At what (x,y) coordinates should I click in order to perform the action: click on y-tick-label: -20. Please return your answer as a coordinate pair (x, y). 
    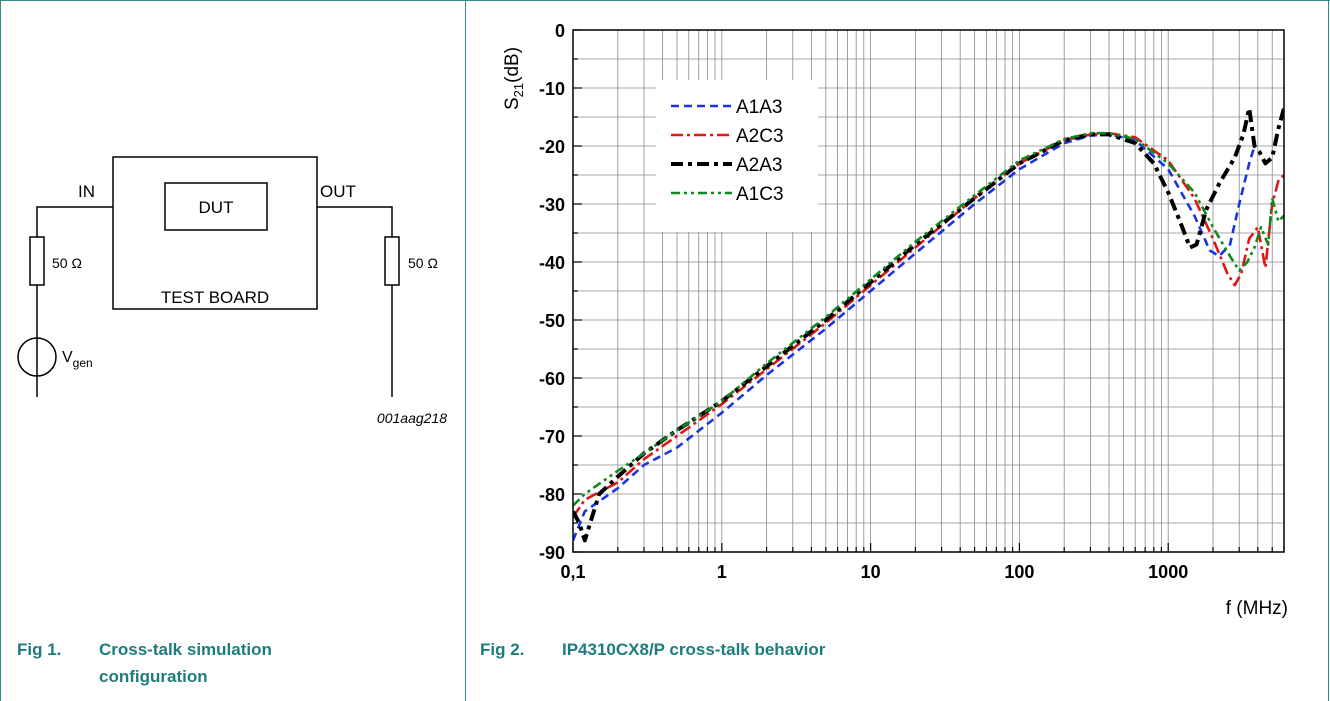
    Looking at the image, I should click on (552, 147).